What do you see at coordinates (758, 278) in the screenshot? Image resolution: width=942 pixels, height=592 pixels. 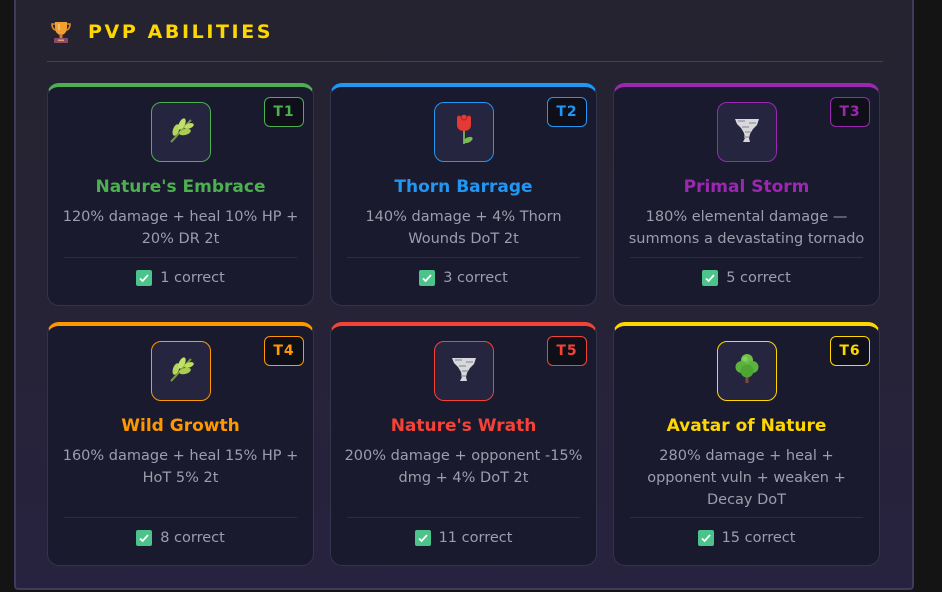 I see `correct-count-label: 5 correct` at bounding box center [758, 278].